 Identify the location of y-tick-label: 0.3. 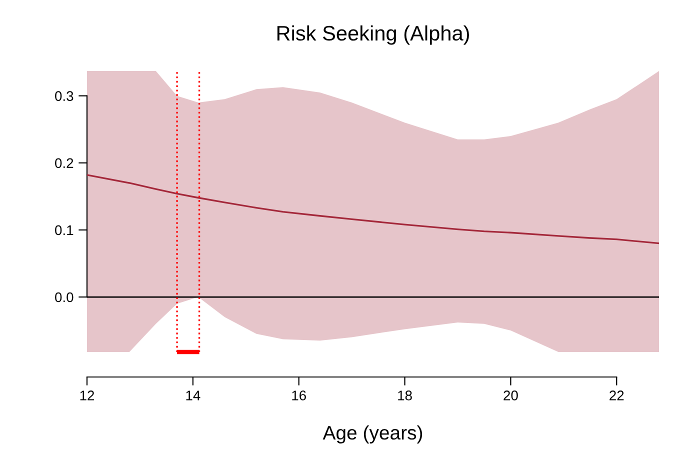
(64, 96).